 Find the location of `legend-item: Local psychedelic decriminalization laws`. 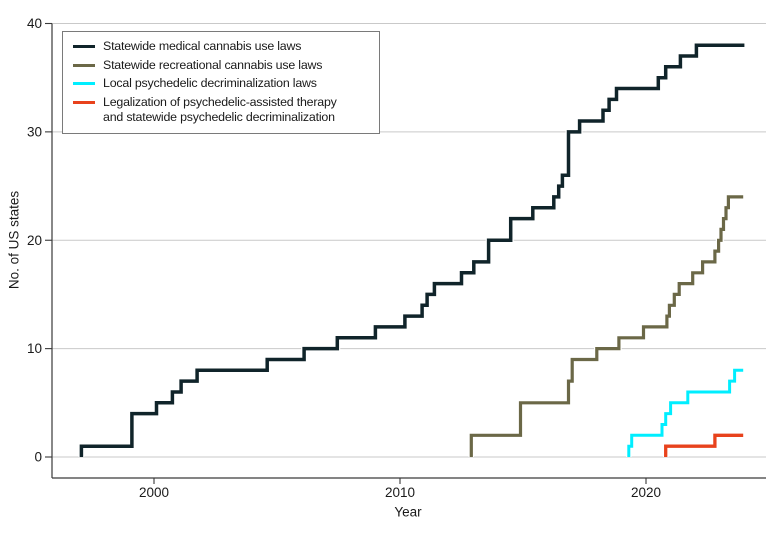

legend-item: Local psychedelic decriminalization laws is located at coordinates (221, 84).